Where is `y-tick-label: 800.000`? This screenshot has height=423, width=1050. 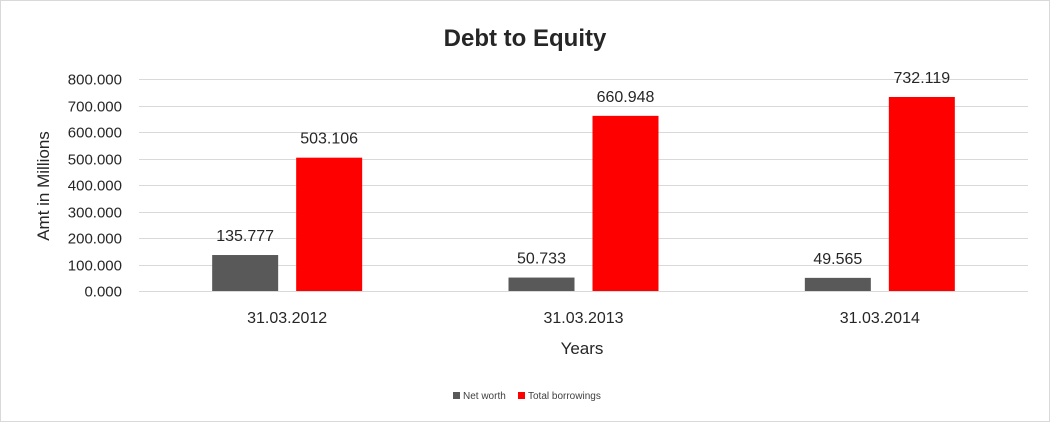
y-tick-label: 800.000 is located at coordinates (95, 80).